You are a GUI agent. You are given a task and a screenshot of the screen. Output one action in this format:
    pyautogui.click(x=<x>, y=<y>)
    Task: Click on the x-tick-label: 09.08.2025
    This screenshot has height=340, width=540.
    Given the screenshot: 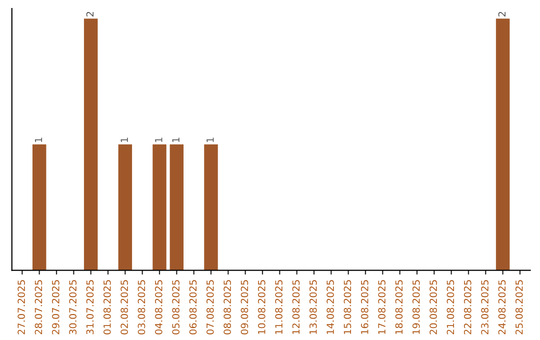 What is the action you would take?
    pyautogui.click(x=244, y=307)
    